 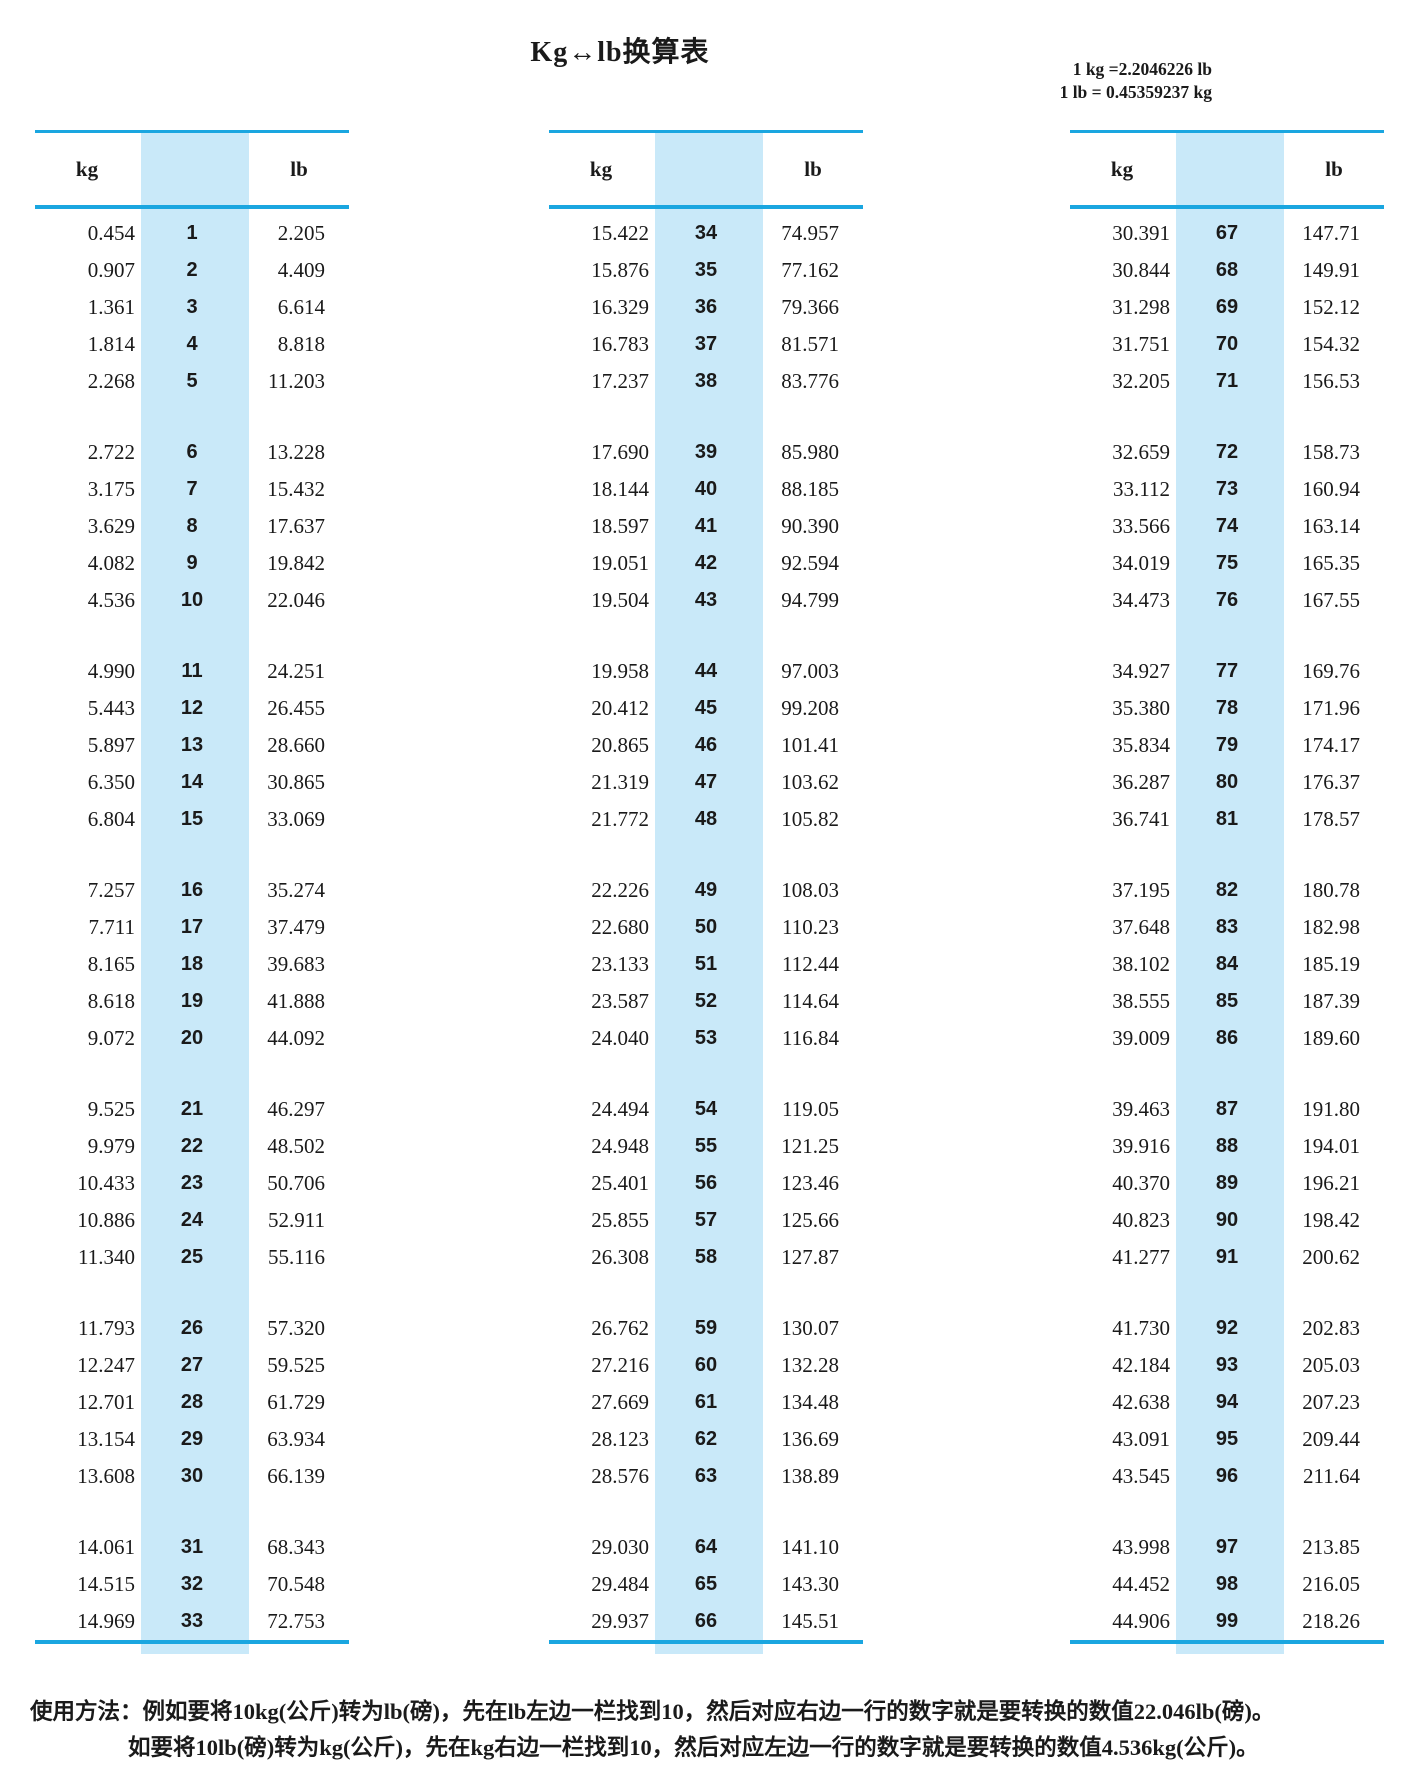 I want to click on row-number: 95, so click(x=1227, y=1439).